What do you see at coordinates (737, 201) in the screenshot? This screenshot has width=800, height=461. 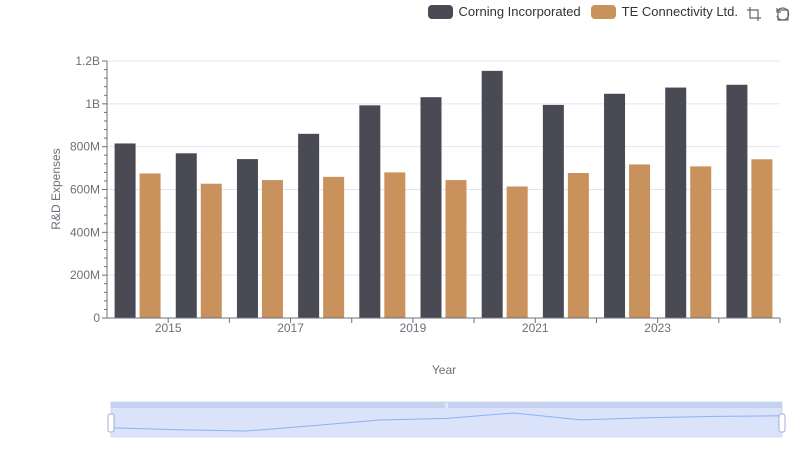 I see `bar-corning-2024` at bounding box center [737, 201].